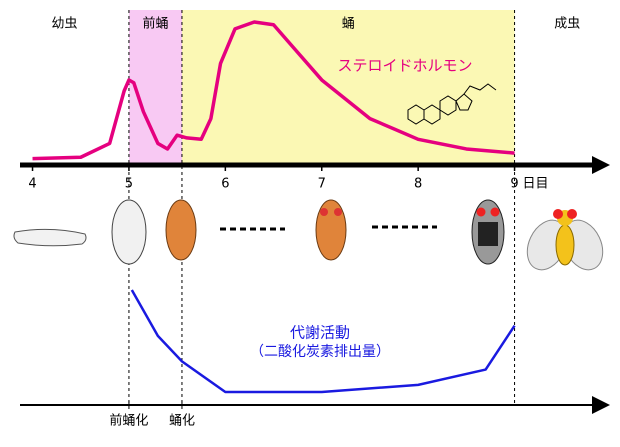 The width and height of the screenshot is (620, 447). What do you see at coordinates (418, 184) in the screenshot?
I see `x-tick-label: 8` at bounding box center [418, 184].